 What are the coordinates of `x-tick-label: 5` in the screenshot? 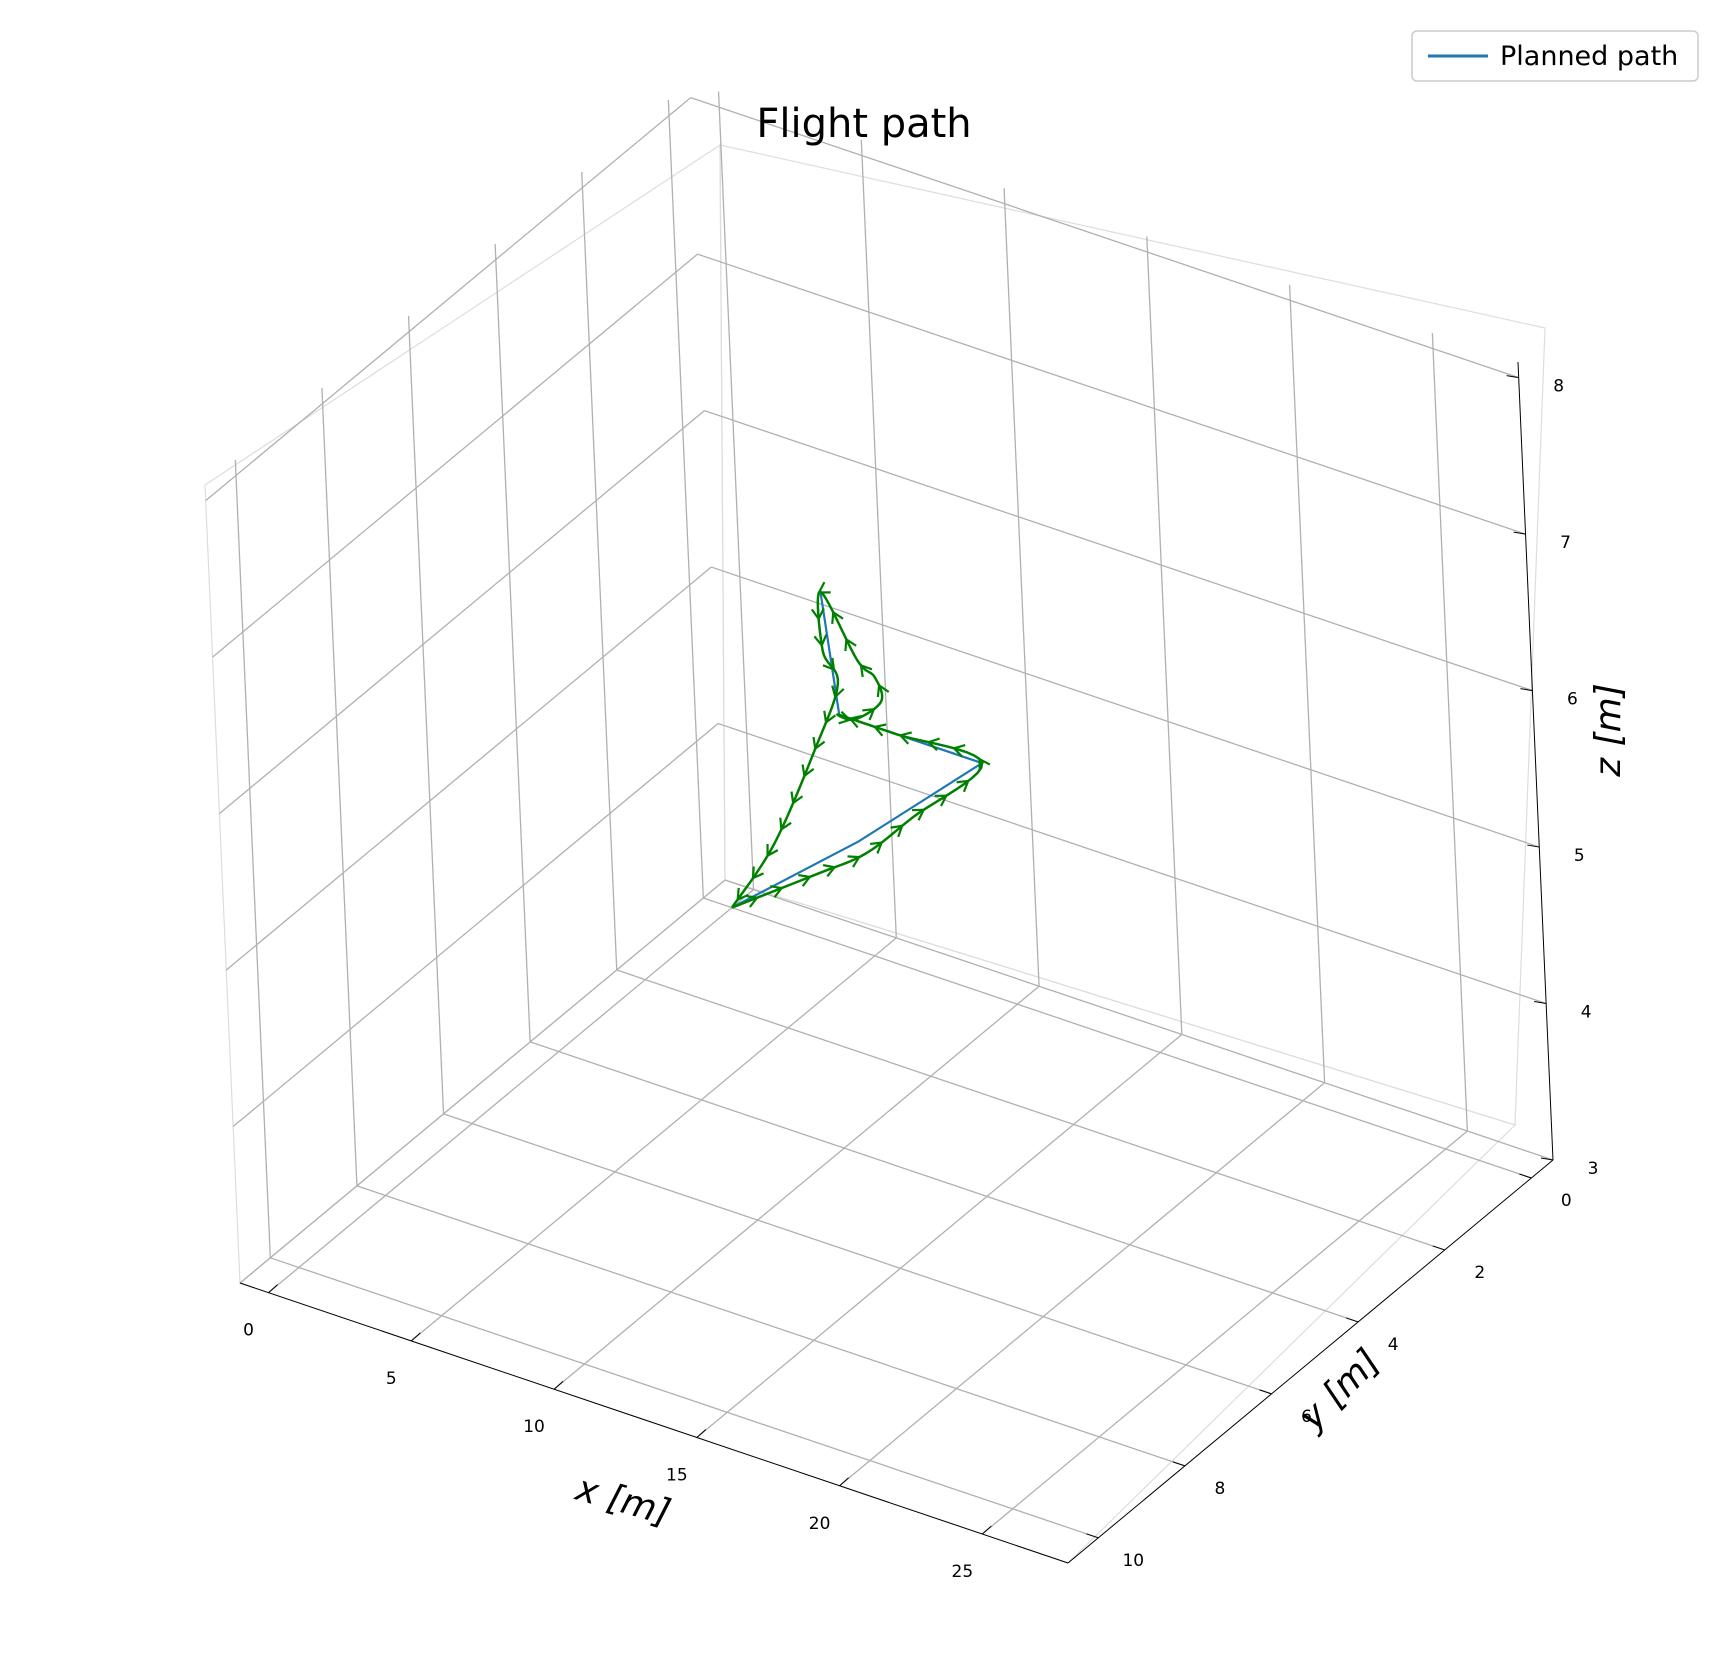 It's located at (391, 1379).